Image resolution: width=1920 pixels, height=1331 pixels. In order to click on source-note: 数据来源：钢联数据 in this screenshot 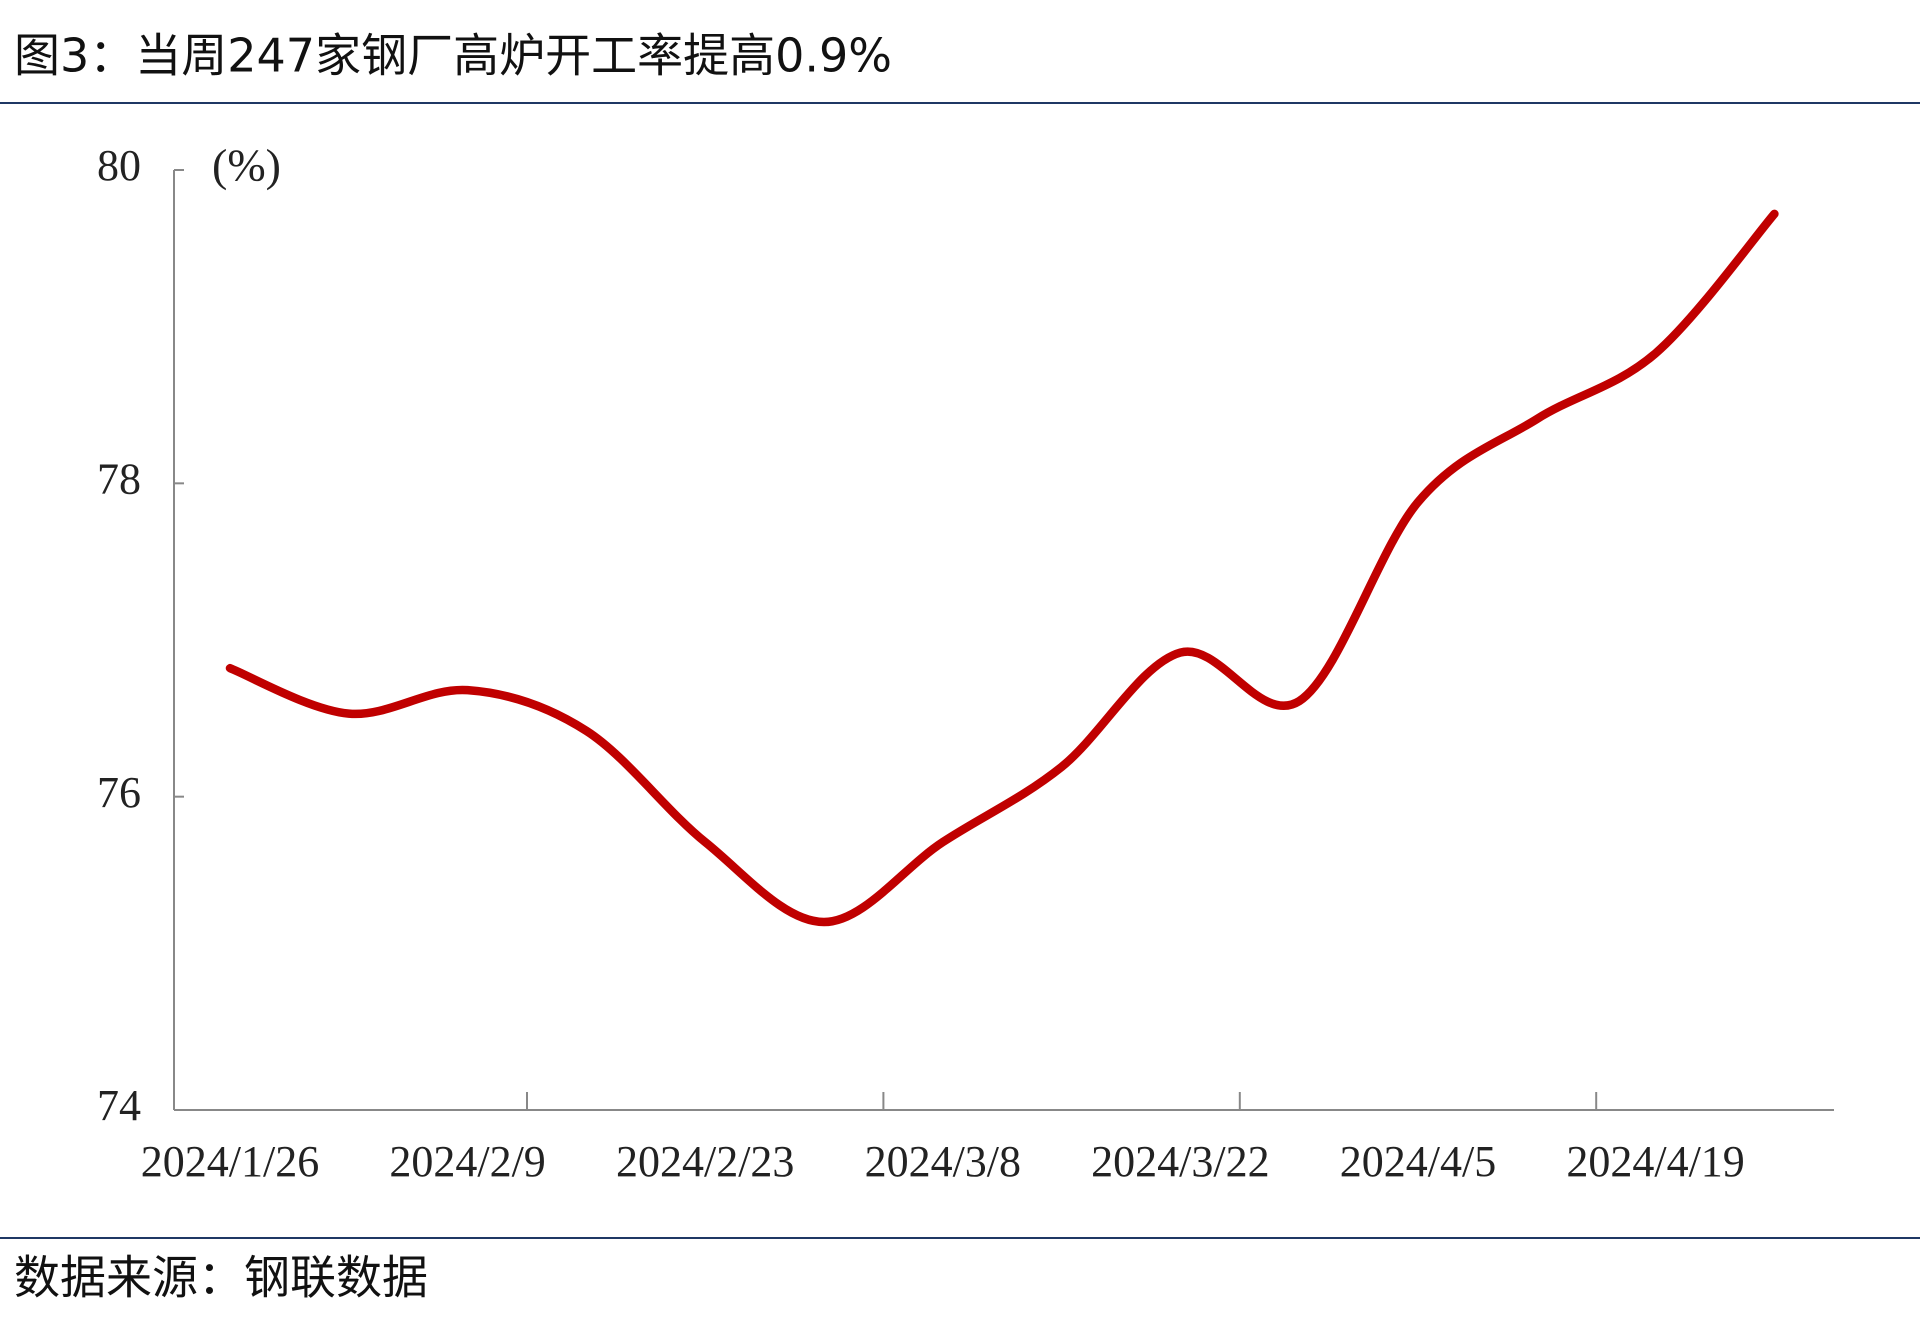, I will do `click(221, 1278)`.